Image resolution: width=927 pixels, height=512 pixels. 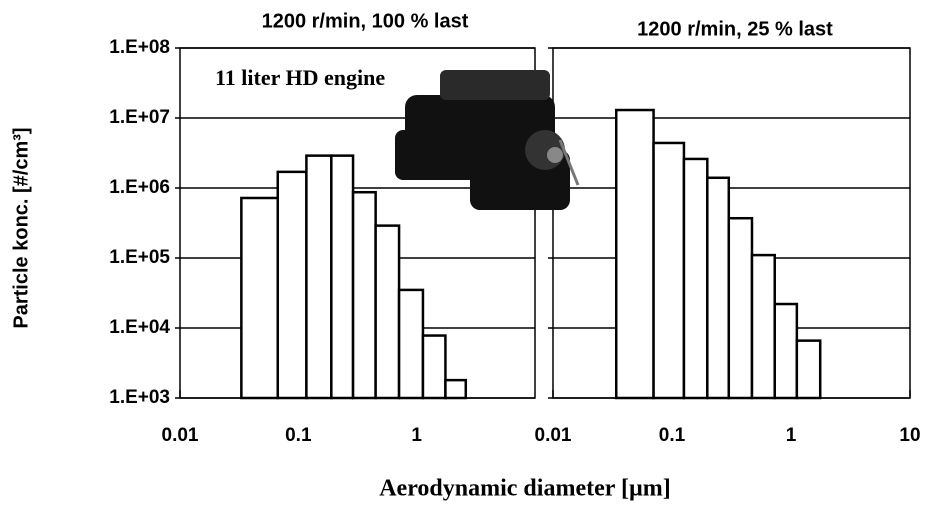 What do you see at coordinates (909, 435) in the screenshot?
I see `x-tick-label: 10` at bounding box center [909, 435].